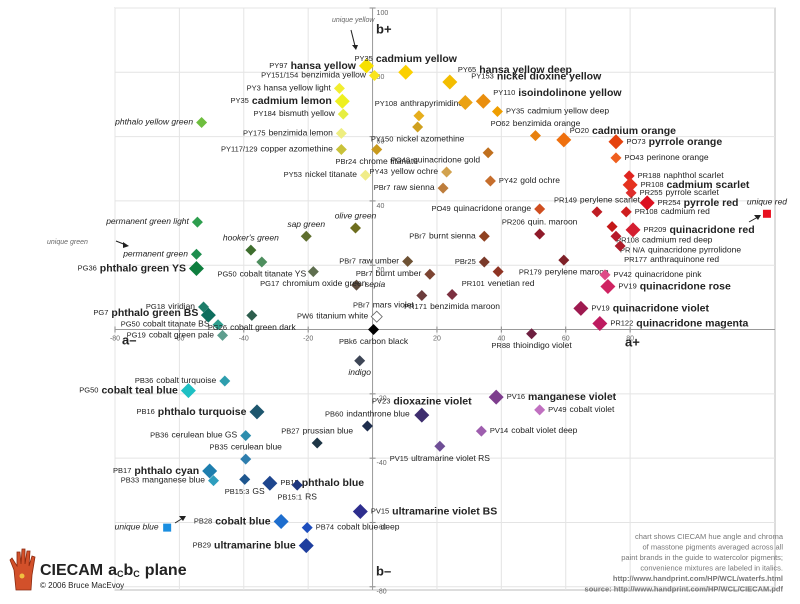  I want to click on annotation: unique yellow, so click(353, 20).